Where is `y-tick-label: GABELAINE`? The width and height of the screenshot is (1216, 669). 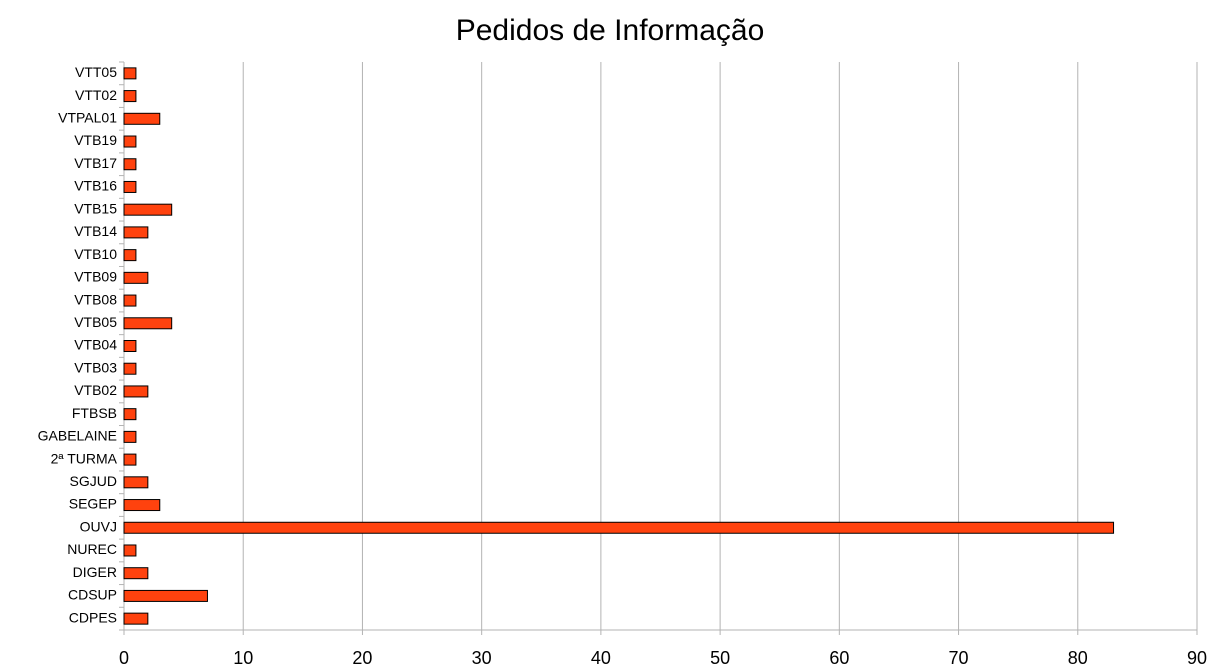 y-tick-label: GABELAINE is located at coordinates (77, 436).